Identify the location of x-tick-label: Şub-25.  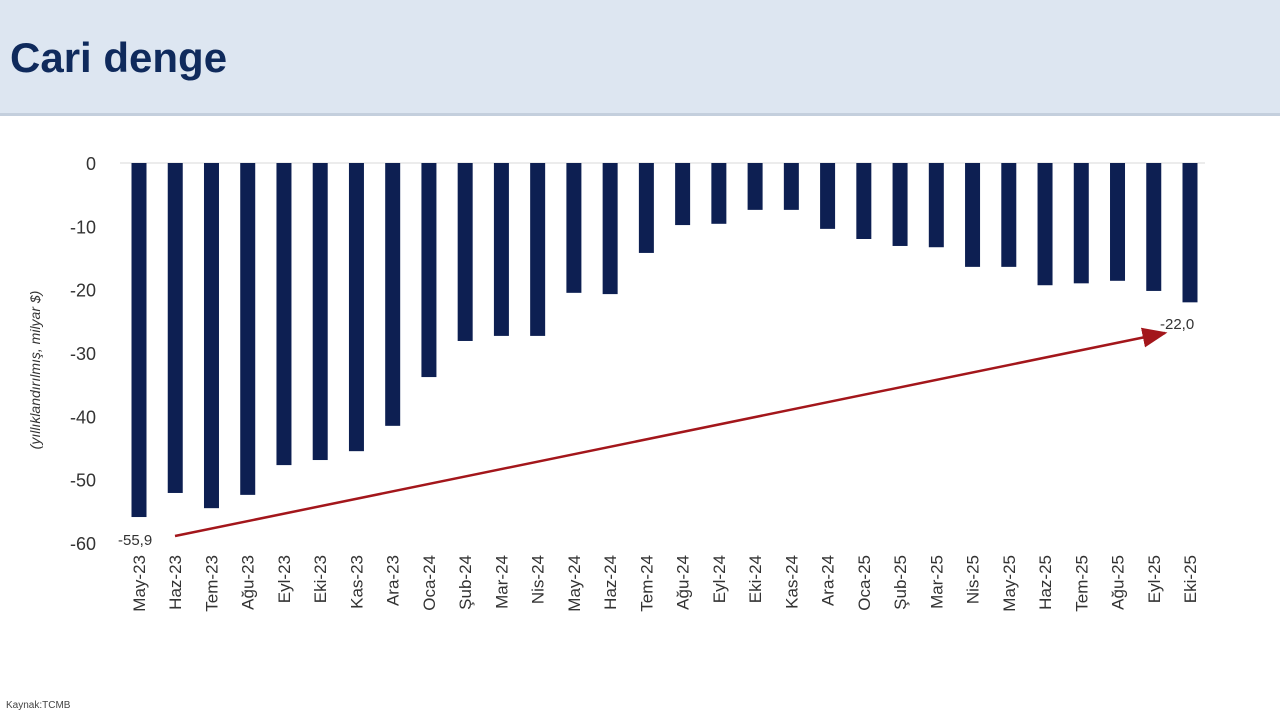
(900, 582).